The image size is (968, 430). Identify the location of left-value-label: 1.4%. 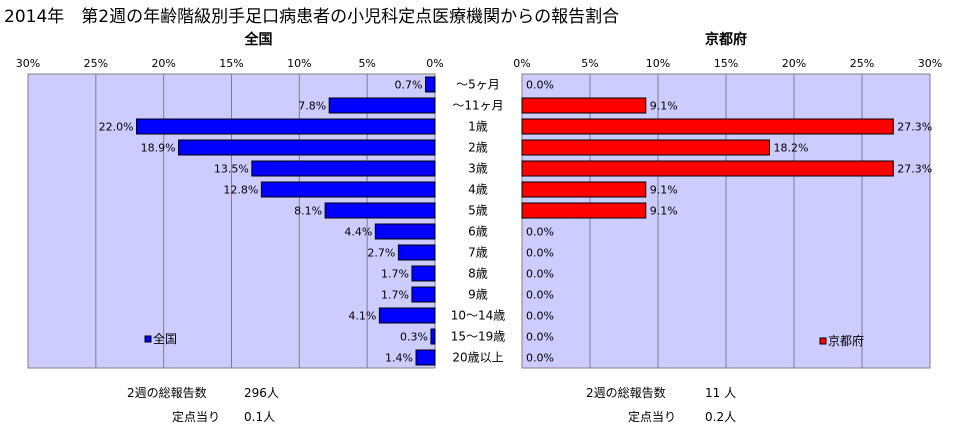
(399, 358).